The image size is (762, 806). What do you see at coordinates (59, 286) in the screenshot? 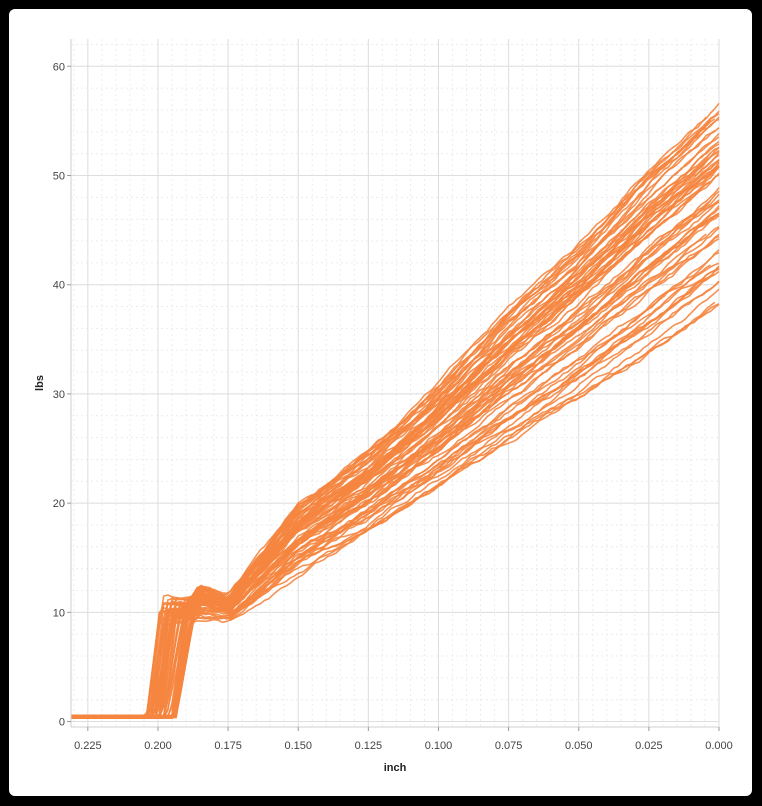
I see `y-tick-label: 40` at bounding box center [59, 286].